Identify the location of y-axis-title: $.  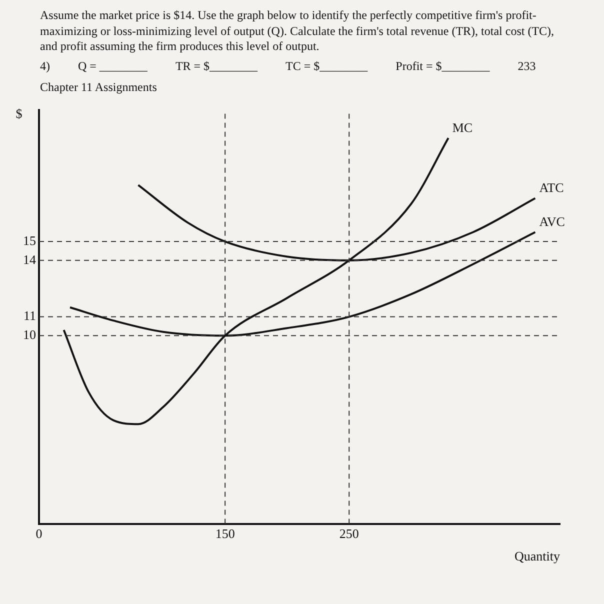
(19, 113).